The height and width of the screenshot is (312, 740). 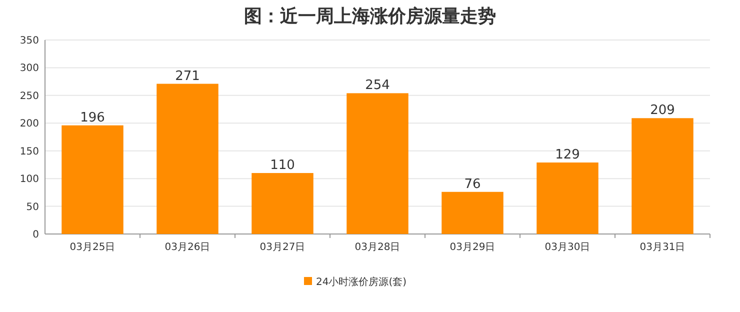 I want to click on y-tick-label: 50, so click(x=32, y=207).